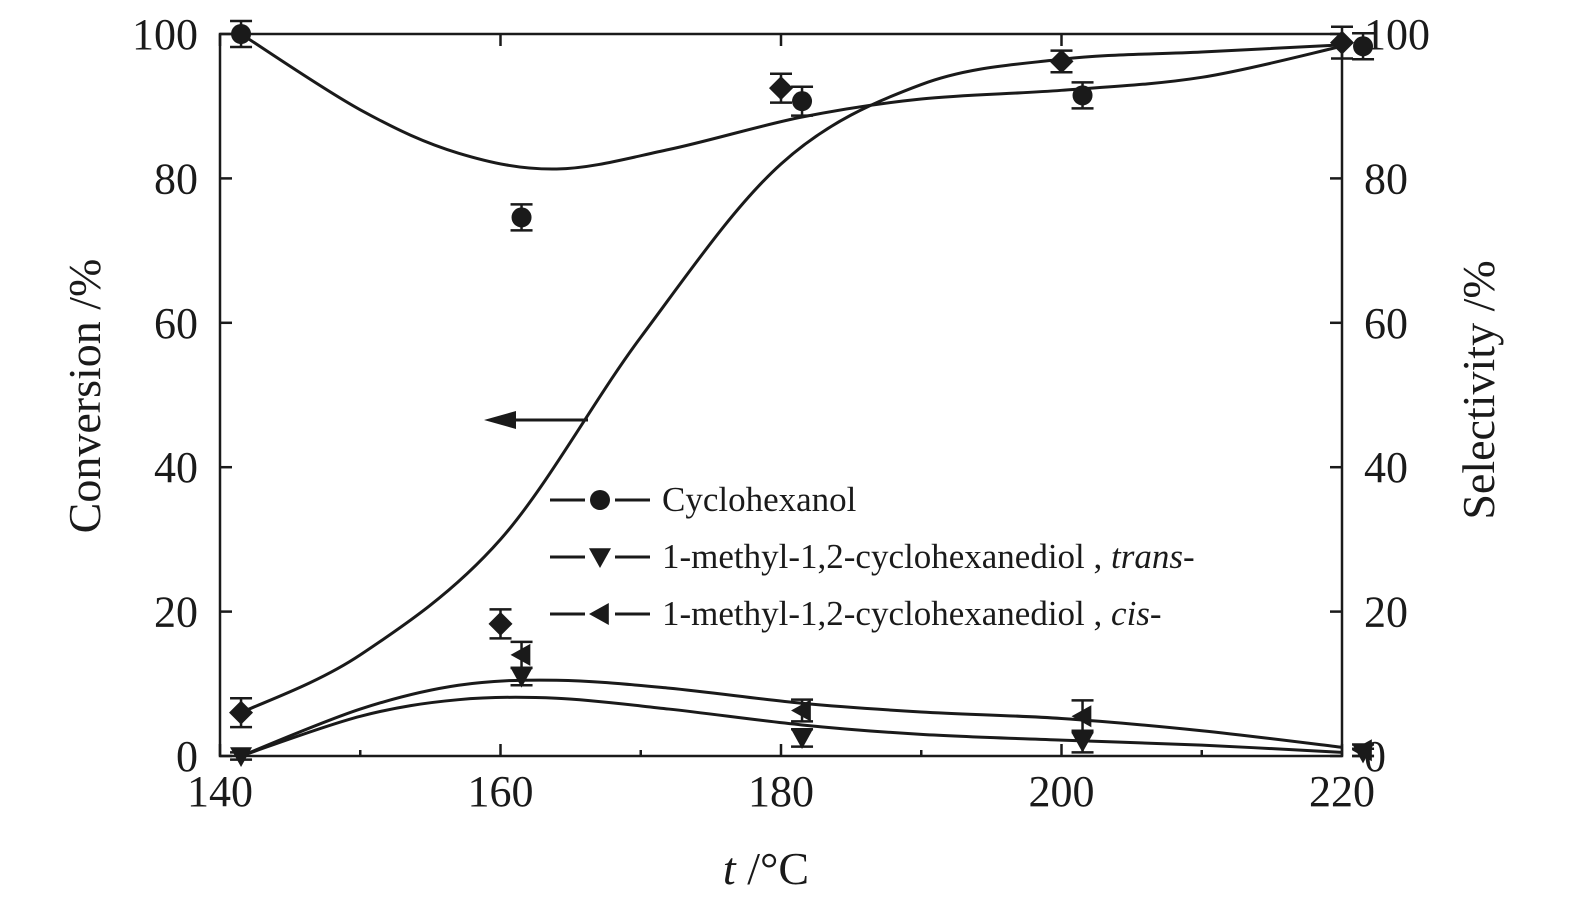 This screenshot has height=909, width=1575. Describe the element at coordinates (501, 791) in the screenshot. I see `x-tick-label: 160` at that location.